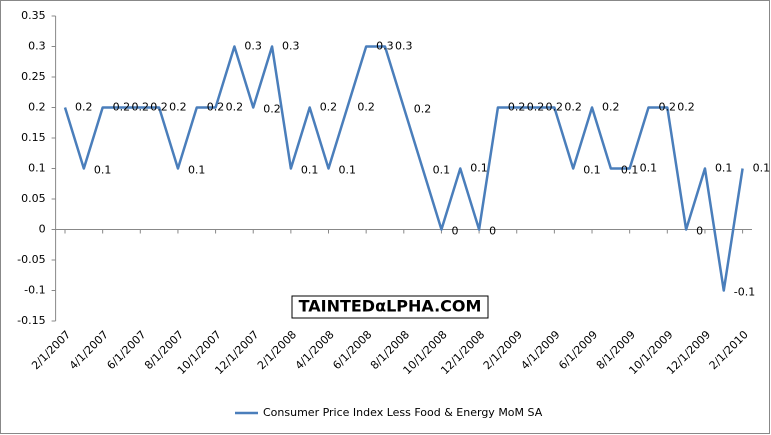  I want to click on watermark-box, so click(390, 307).